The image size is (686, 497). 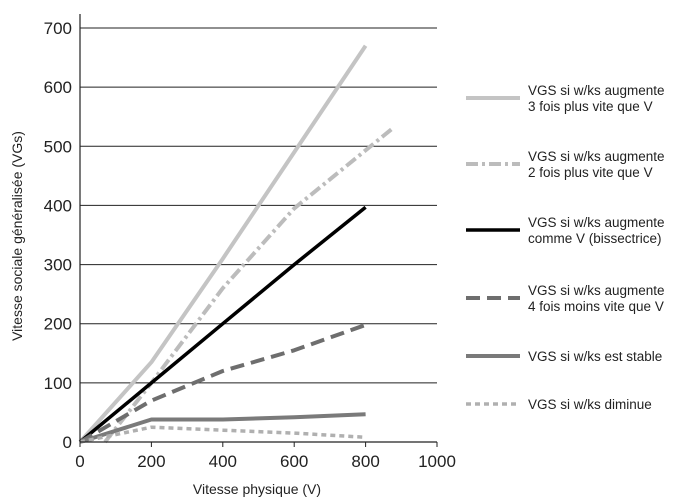 What do you see at coordinates (595, 238) in the screenshot?
I see `legend-label: comme V (bissectrice)` at bounding box center [595, 238].